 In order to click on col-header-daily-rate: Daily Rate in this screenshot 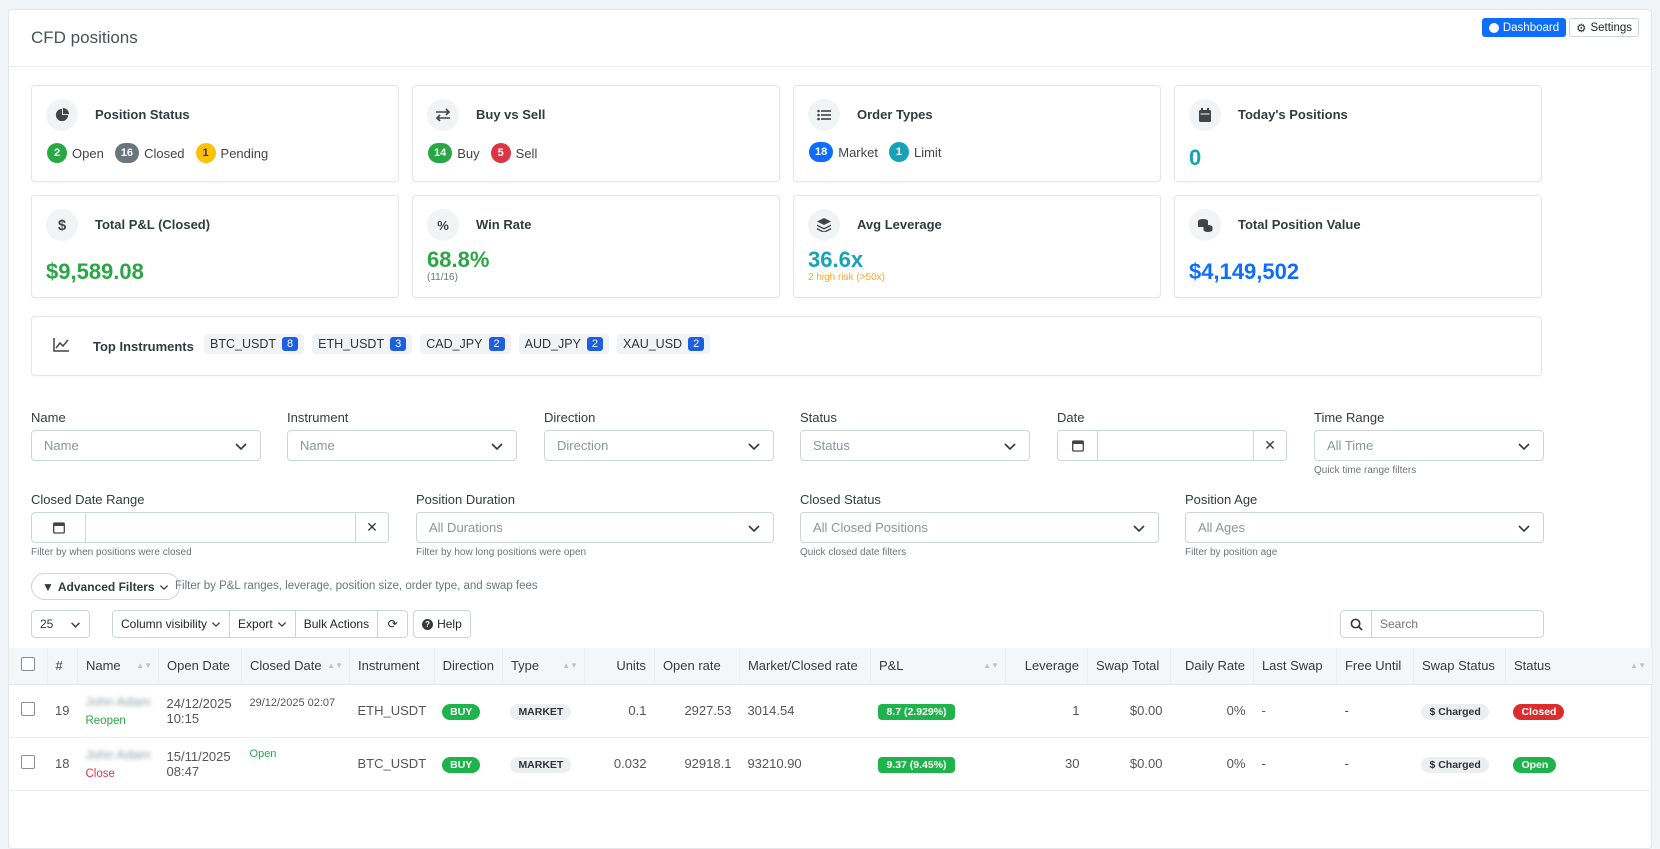, I will do `click(1212, 666)`.